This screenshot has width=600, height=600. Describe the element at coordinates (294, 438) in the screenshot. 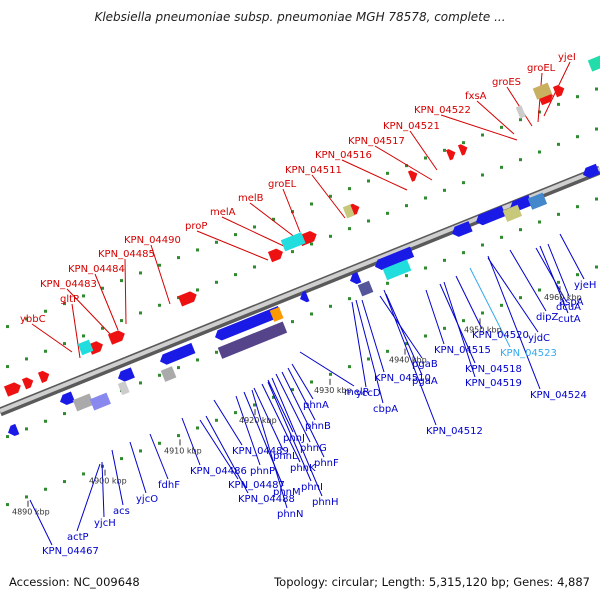

I see `bottom-gene-label: phnJ` at that location.